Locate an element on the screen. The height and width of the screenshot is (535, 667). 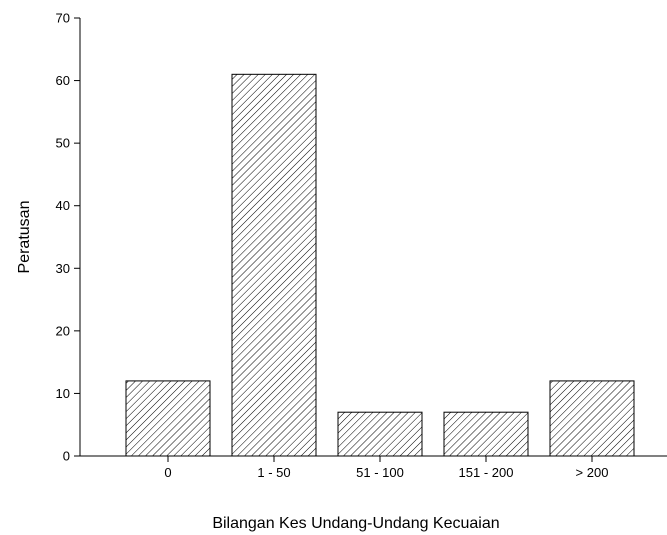
y-axis: 0 10 20 30 40 50 60 70 is located at coordinates (68, 237).